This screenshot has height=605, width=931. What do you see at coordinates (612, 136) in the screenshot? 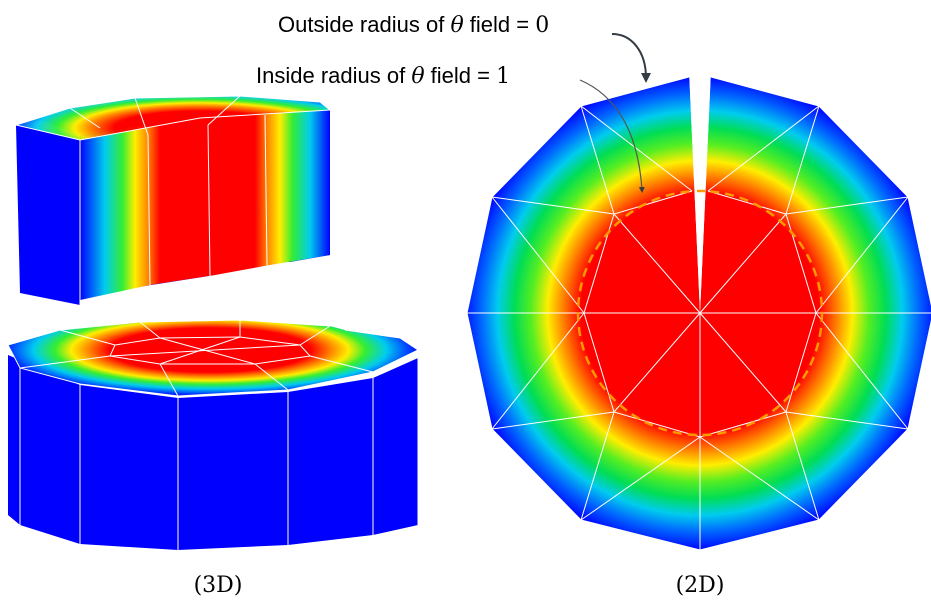
I see `inside-radius-arrow` at bounding box center [612, 136].